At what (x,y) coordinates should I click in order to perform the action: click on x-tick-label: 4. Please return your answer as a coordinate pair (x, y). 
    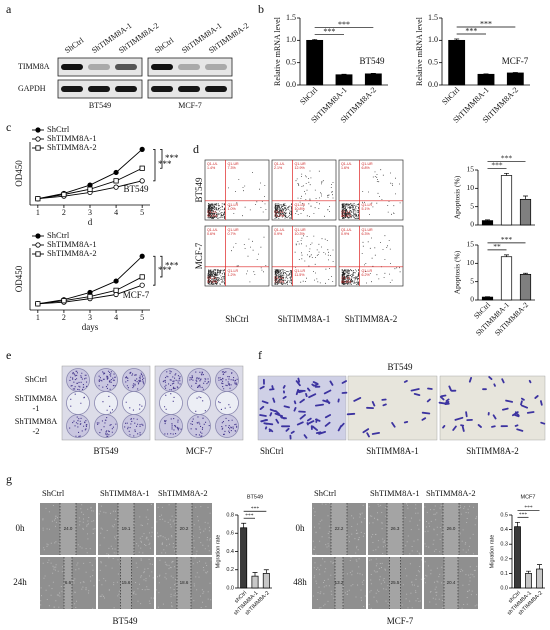
    Looking at the image, I should click on (116, 317).